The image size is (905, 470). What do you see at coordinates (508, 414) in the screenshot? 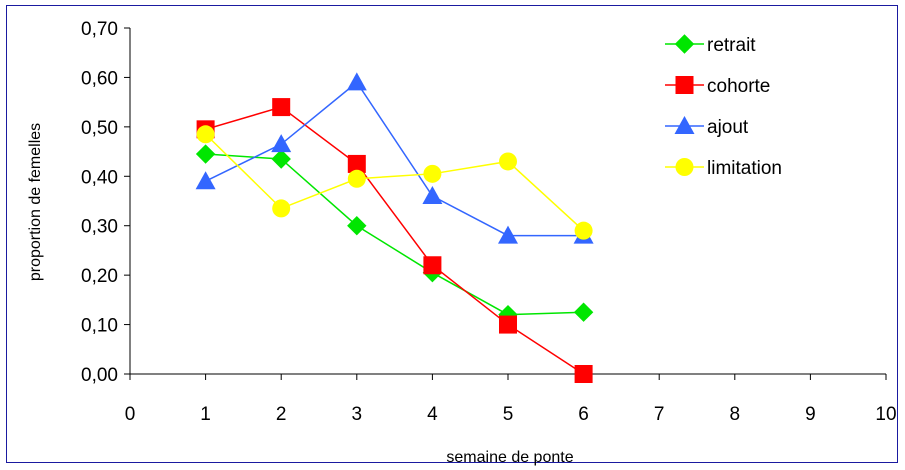
I see `x-tick-label: 5` at bounding box center [508, 414].